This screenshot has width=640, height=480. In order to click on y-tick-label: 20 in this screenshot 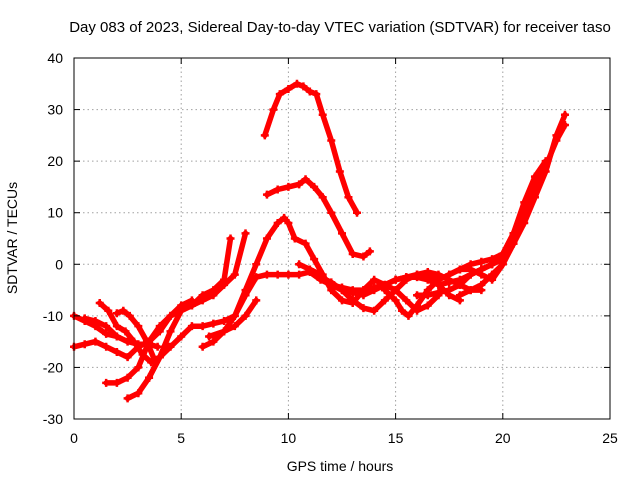, I will do `click(55, 161)`.